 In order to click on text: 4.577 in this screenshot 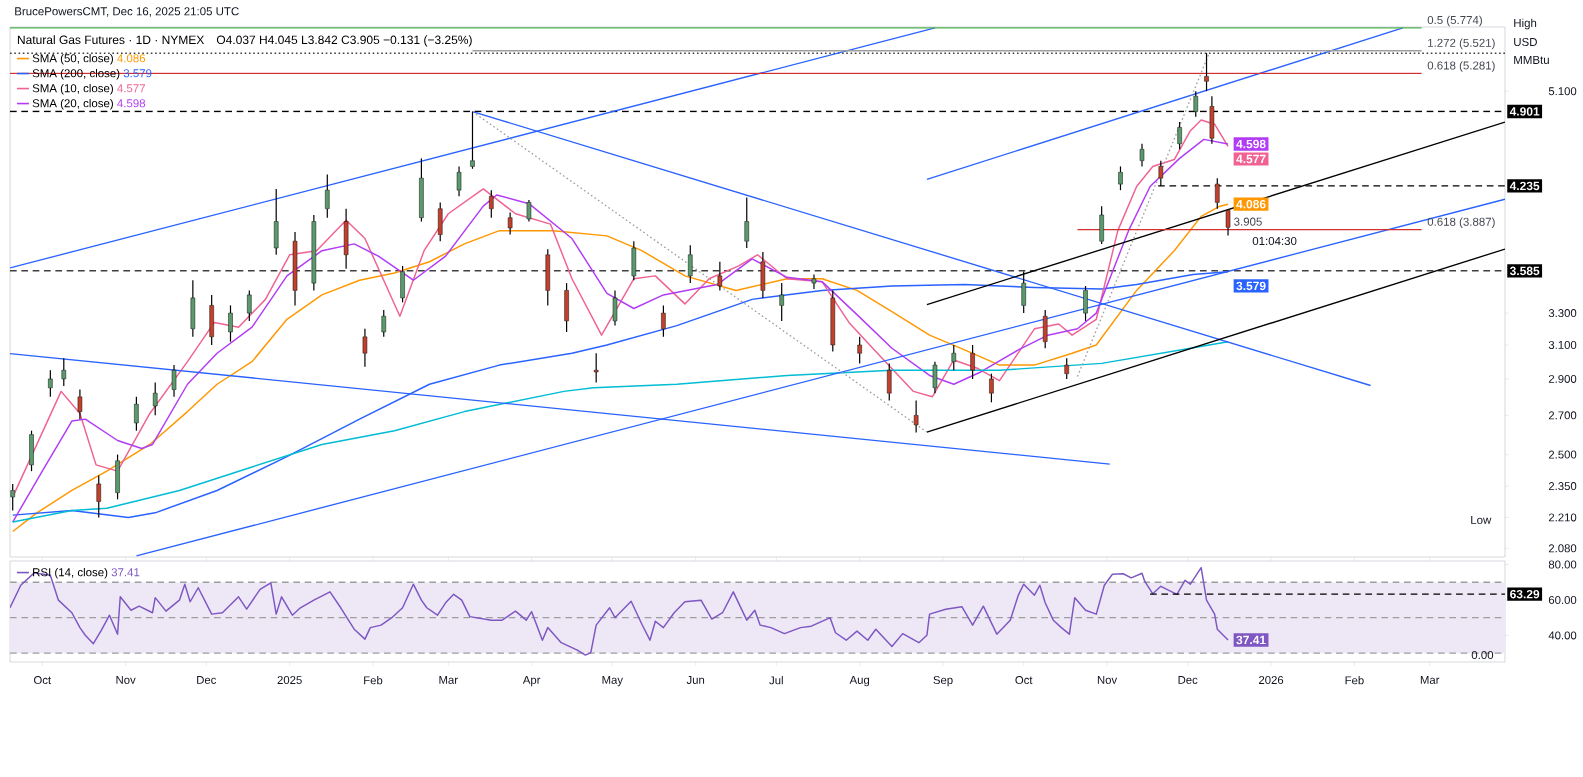, I will do `click(131, 88)`.